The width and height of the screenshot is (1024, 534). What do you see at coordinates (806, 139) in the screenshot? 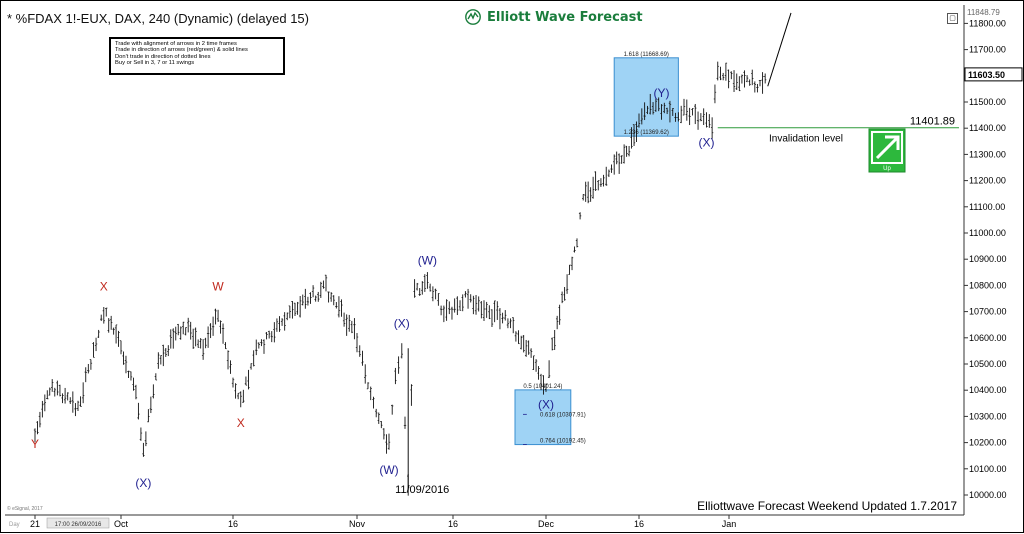
I see `invalidation-label: Invalidation level` at bounding box center [806, 139].